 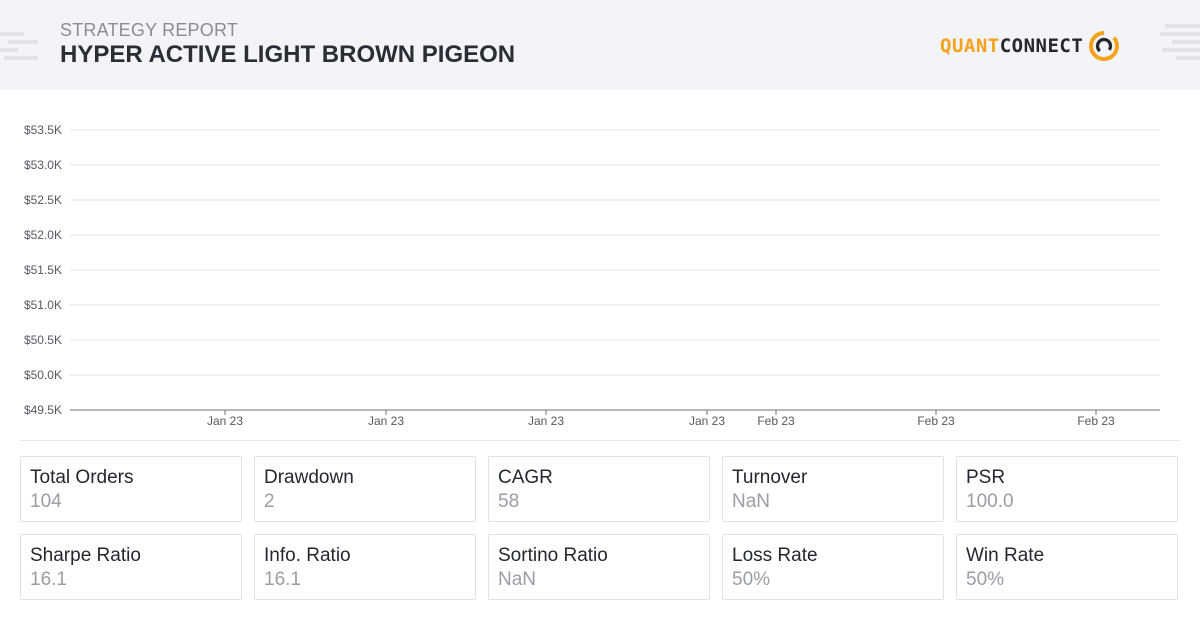 What do you see at coordinates (970, 46) in the screenshot?
I see `logo-text-quant: QUANT` at bounding box center [970, 46].